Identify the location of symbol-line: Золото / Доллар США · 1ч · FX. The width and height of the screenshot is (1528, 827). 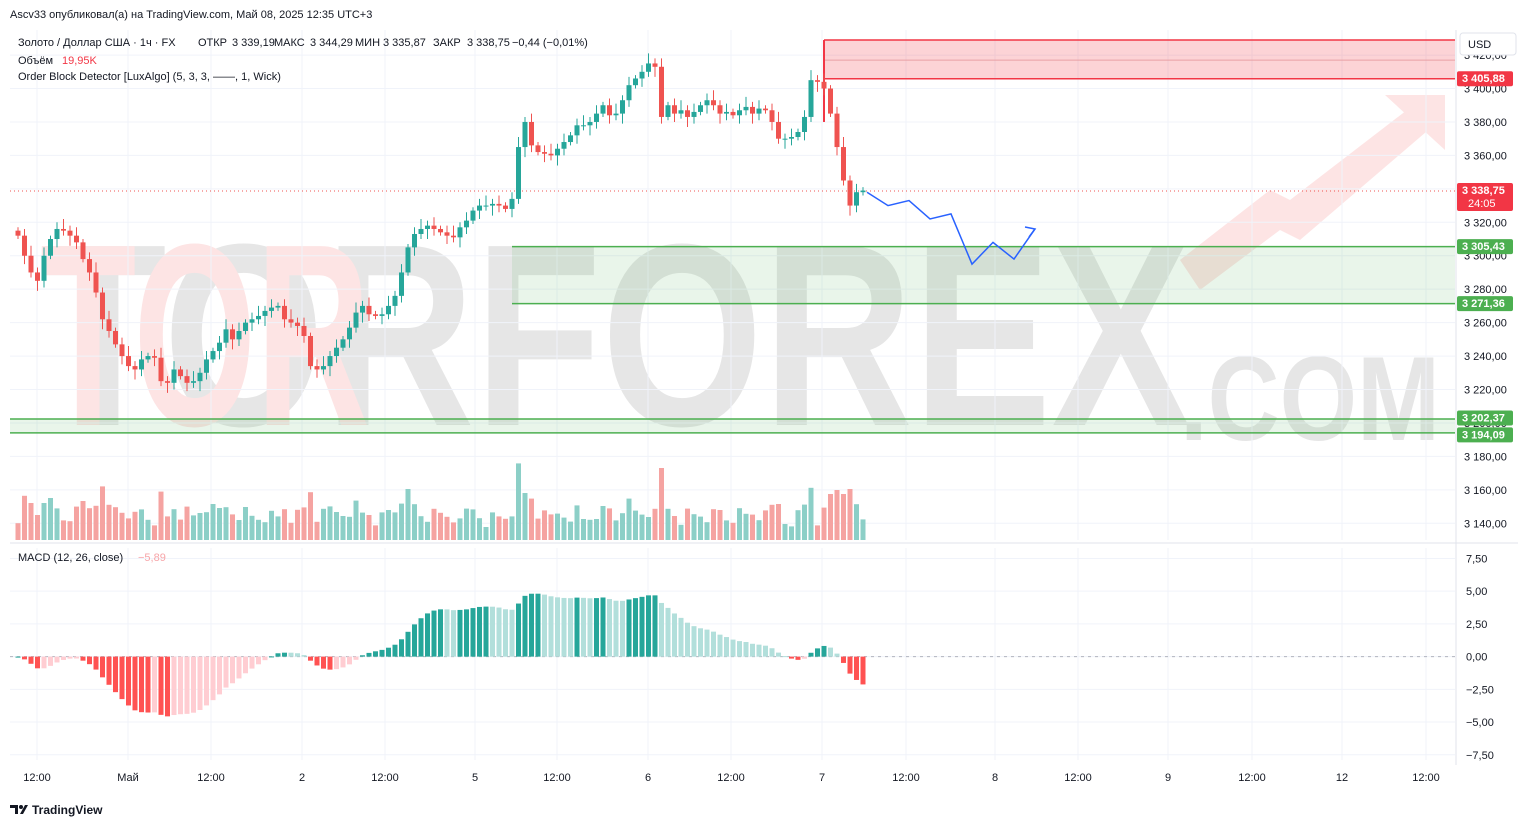
(97, 43).